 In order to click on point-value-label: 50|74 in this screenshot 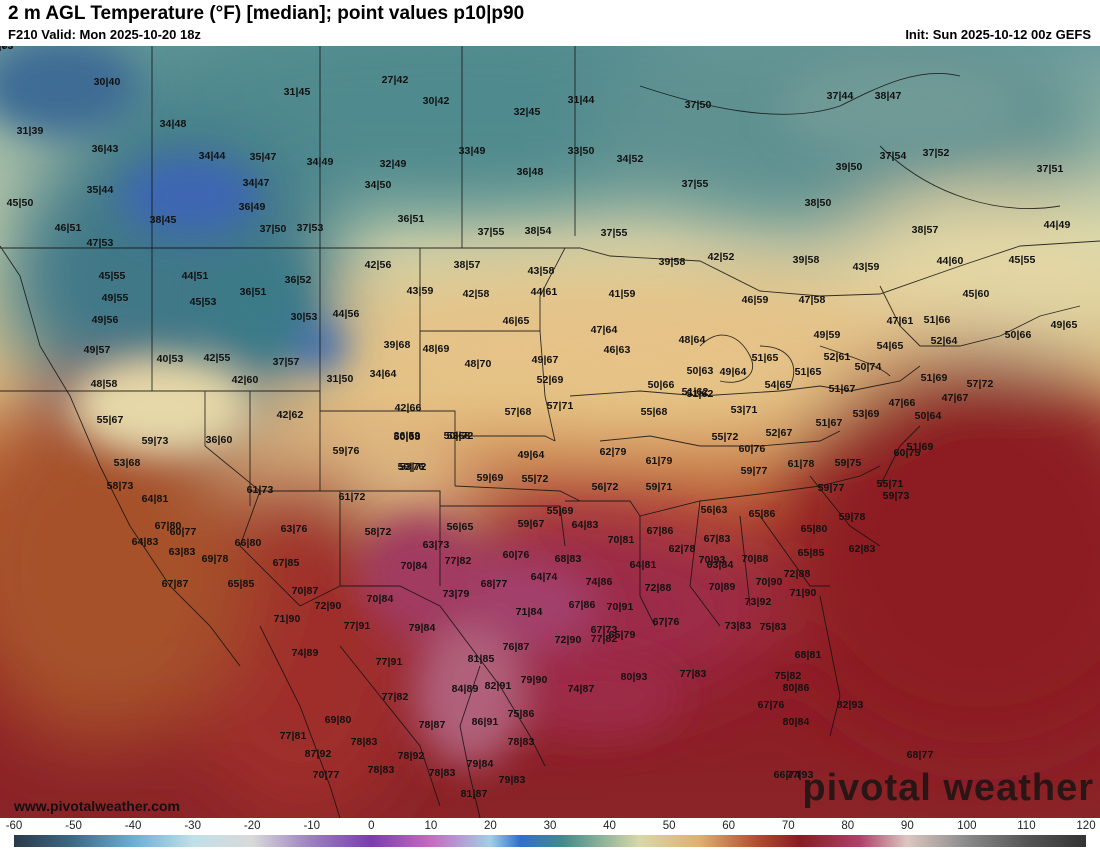, I will do `click(868, 367)`.